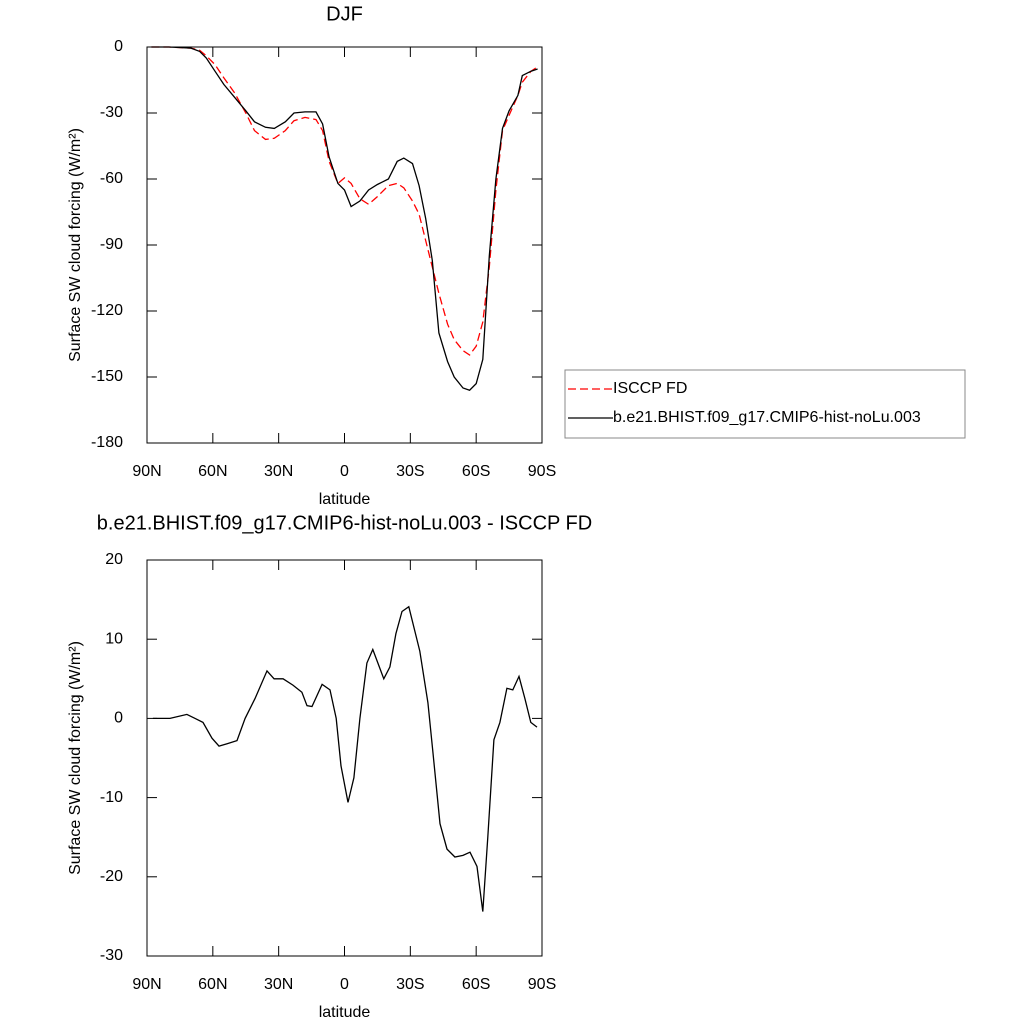 This screenshot has width=1024, height=1024. Describe the element at coordinates (111, 876) in the screenshot. I see `y-tick-label: -20` at that location.